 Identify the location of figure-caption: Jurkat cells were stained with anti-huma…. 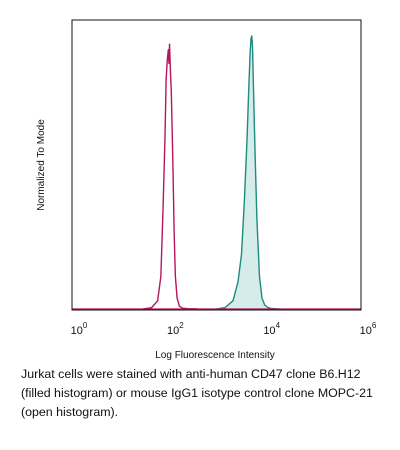
(197, 393).